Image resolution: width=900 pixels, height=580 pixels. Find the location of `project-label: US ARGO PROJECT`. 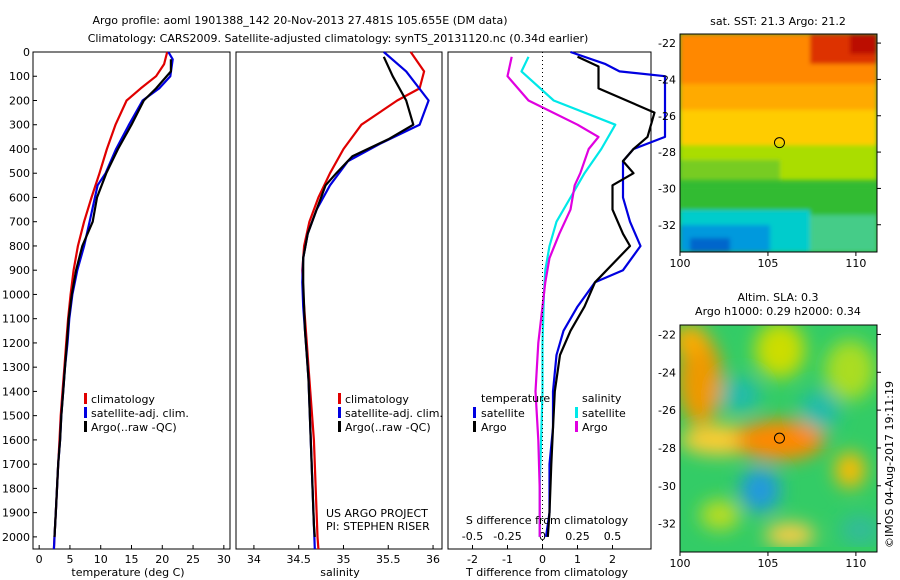

project-label: US ARGO PROJECT is located at coordinates (377, 513).